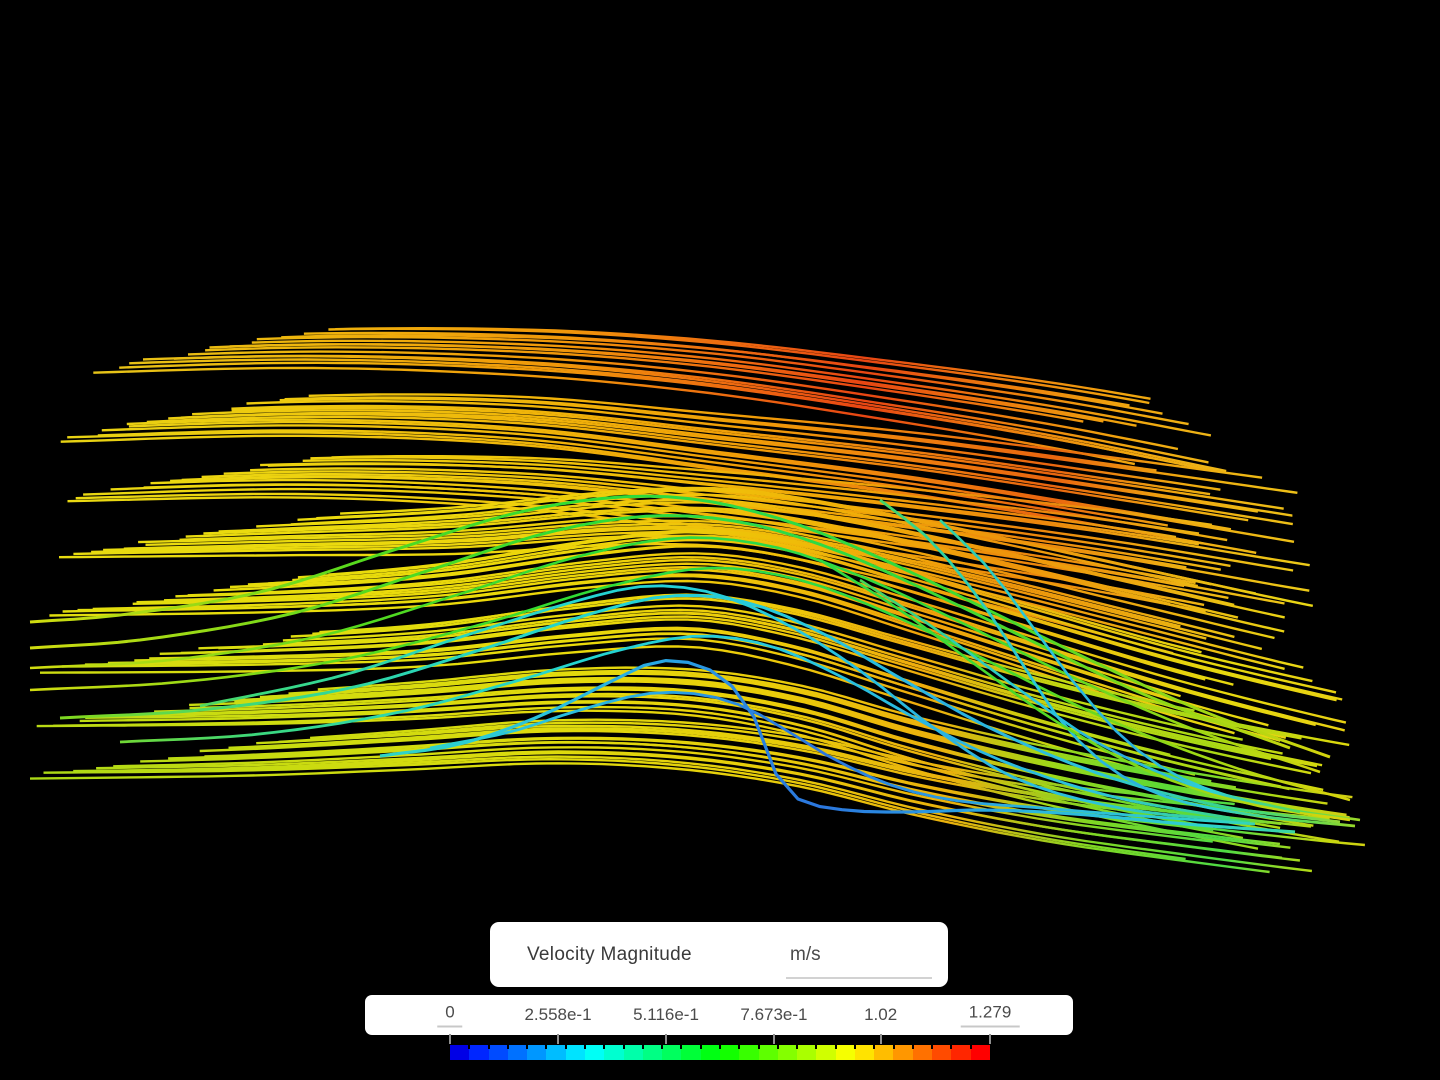 Image resolution: width=1440 pixels, height=1080 pixels. I want to click on scale-tick-label: 2.558e-1, so click(558, 1014).